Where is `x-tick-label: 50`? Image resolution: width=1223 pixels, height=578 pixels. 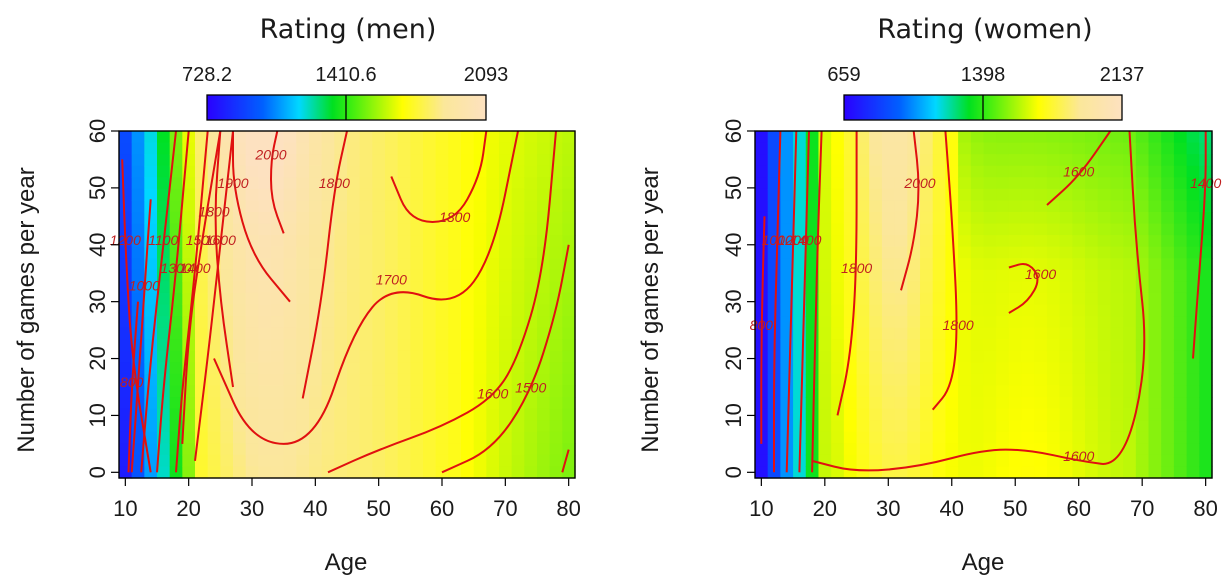 x-tick-label: 50 is located at coordinates (378, 508).